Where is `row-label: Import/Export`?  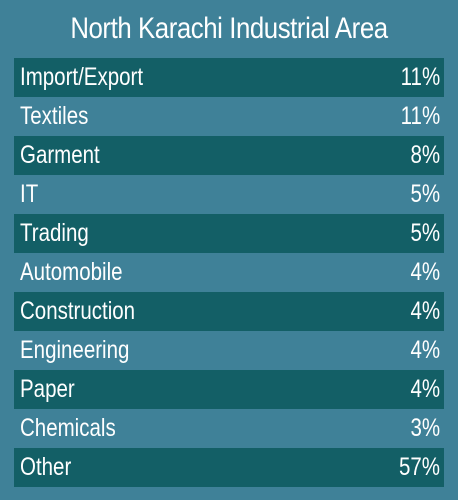
row-label: Import/Export is located at coordinates (82, 77).